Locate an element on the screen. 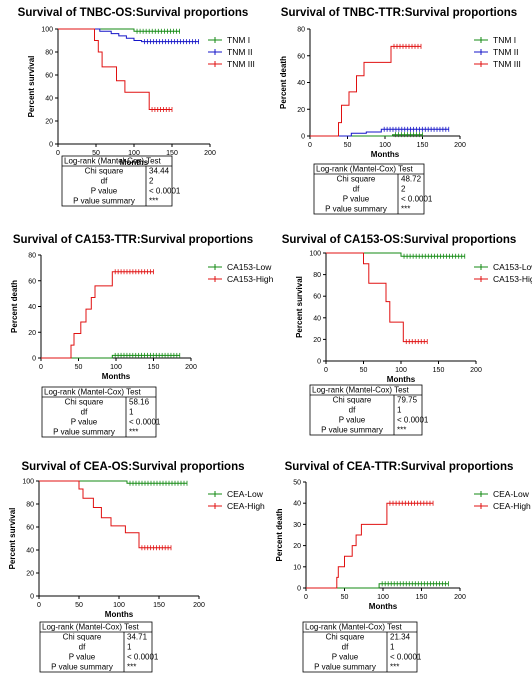  y-tick-label: 30 is located at coordinates (297, 525).